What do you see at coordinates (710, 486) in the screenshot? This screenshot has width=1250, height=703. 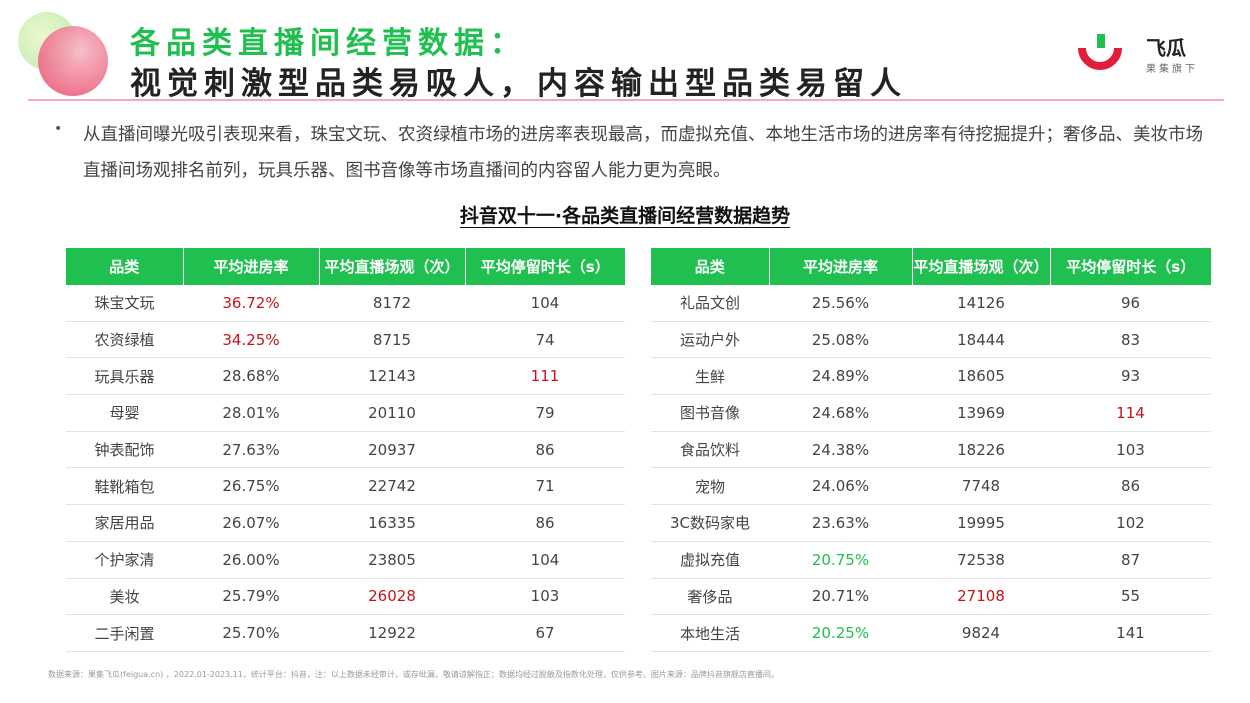 I see `cell-category: 宠物` at bounding box center [710, 486].